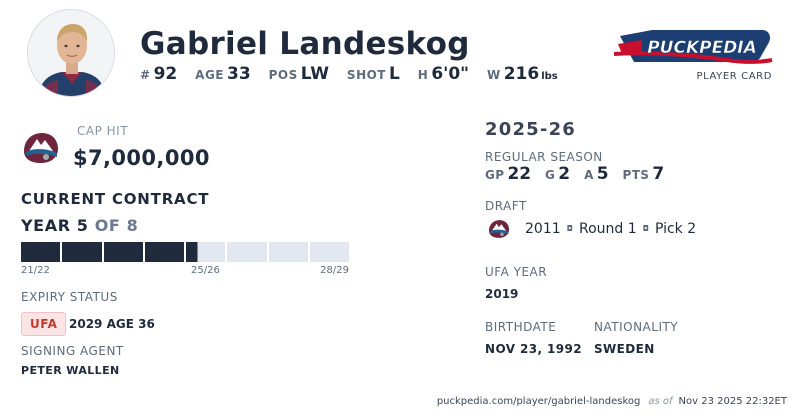 The width and height of the screenshot is (800, 418). Describe the element at coordinates (334, 270) in the screenshot. I see `bar-end-label: 28/29` at that location.